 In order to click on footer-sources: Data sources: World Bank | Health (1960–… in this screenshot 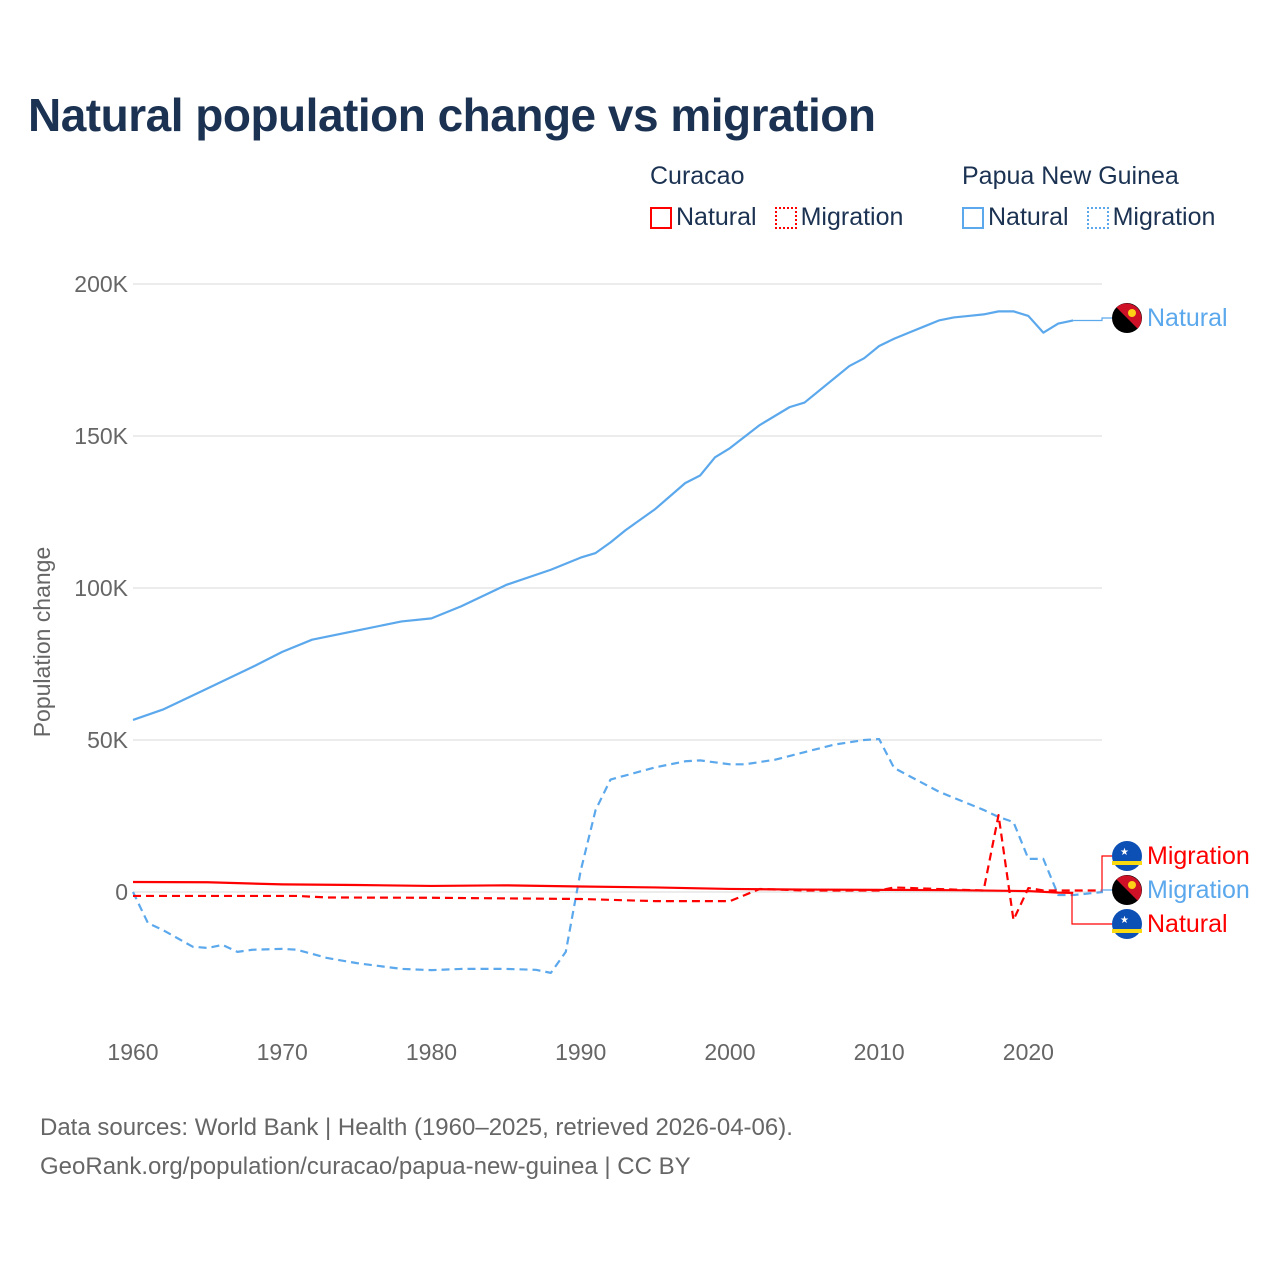, I will do `click(416, 1127)`.